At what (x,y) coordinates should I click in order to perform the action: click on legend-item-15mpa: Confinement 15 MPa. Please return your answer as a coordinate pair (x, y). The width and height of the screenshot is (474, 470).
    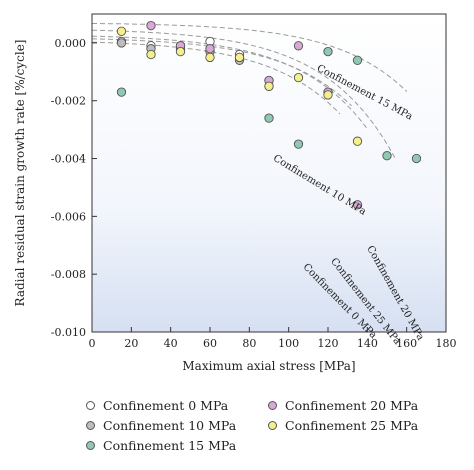
    Looking at the image, I should click on (161, 445).